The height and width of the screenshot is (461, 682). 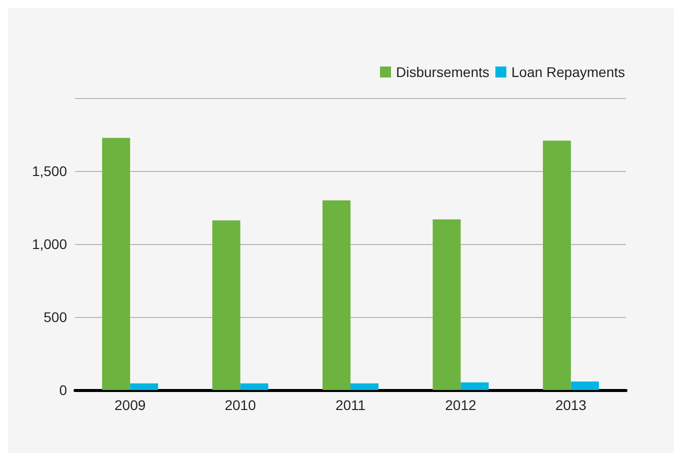 What do you see at coordinates (130, 405) in the screenshot?
I see `x-tick-label: 2009` at bounding box center [130, 405].